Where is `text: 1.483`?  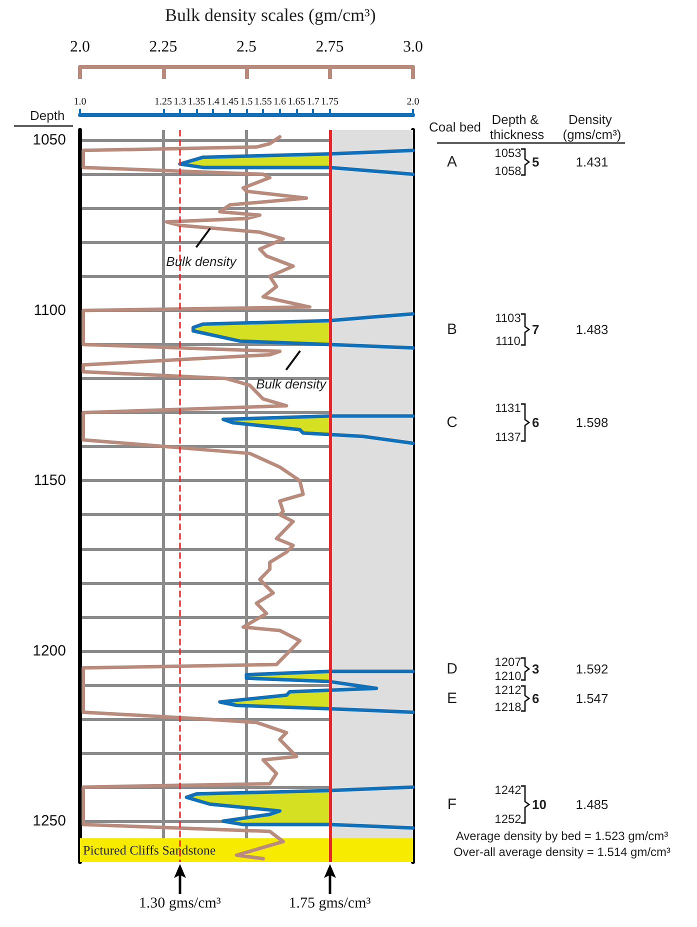
text: 1.483 is located at coordinates (592, 329).